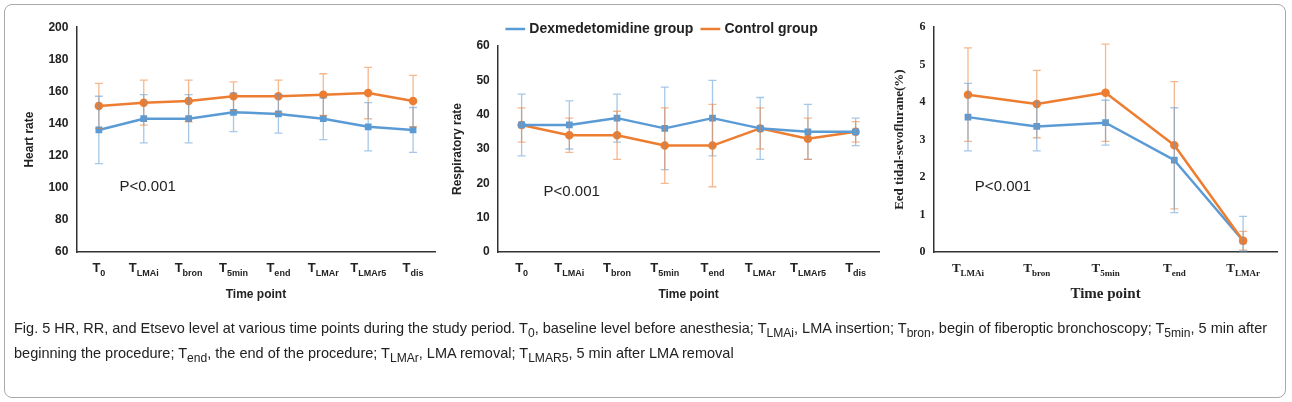 The height and width of the screenshot is (402, 1292). What do you see at coordinates (611, 27) in the screenshot?
I see `legend-label: Dexmedetomidine group` at bounding box center [611, 27].